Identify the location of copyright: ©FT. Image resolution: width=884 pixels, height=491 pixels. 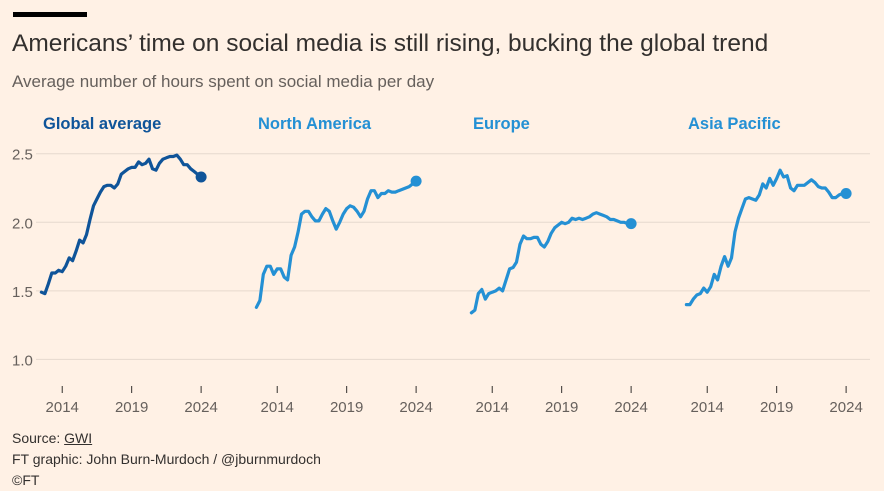
(26, 480).